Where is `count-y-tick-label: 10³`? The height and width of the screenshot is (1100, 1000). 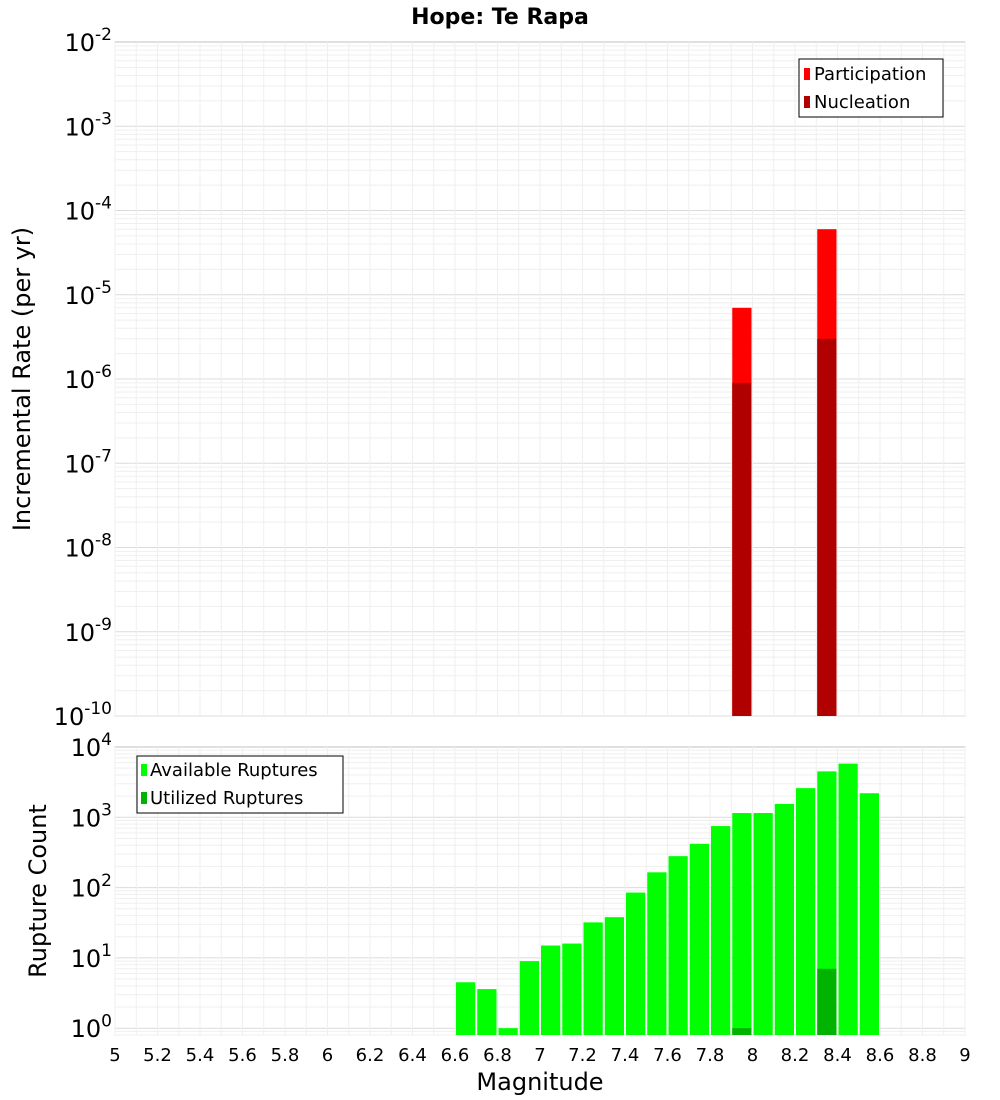
count-y-tick-label: 10³ is located at coordinates (91, 816).